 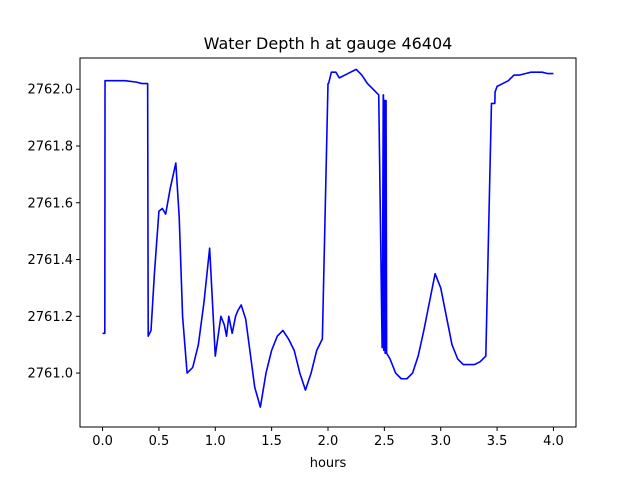 I want to click on x-tick-label: 2.5, so click(x=384, y=441).